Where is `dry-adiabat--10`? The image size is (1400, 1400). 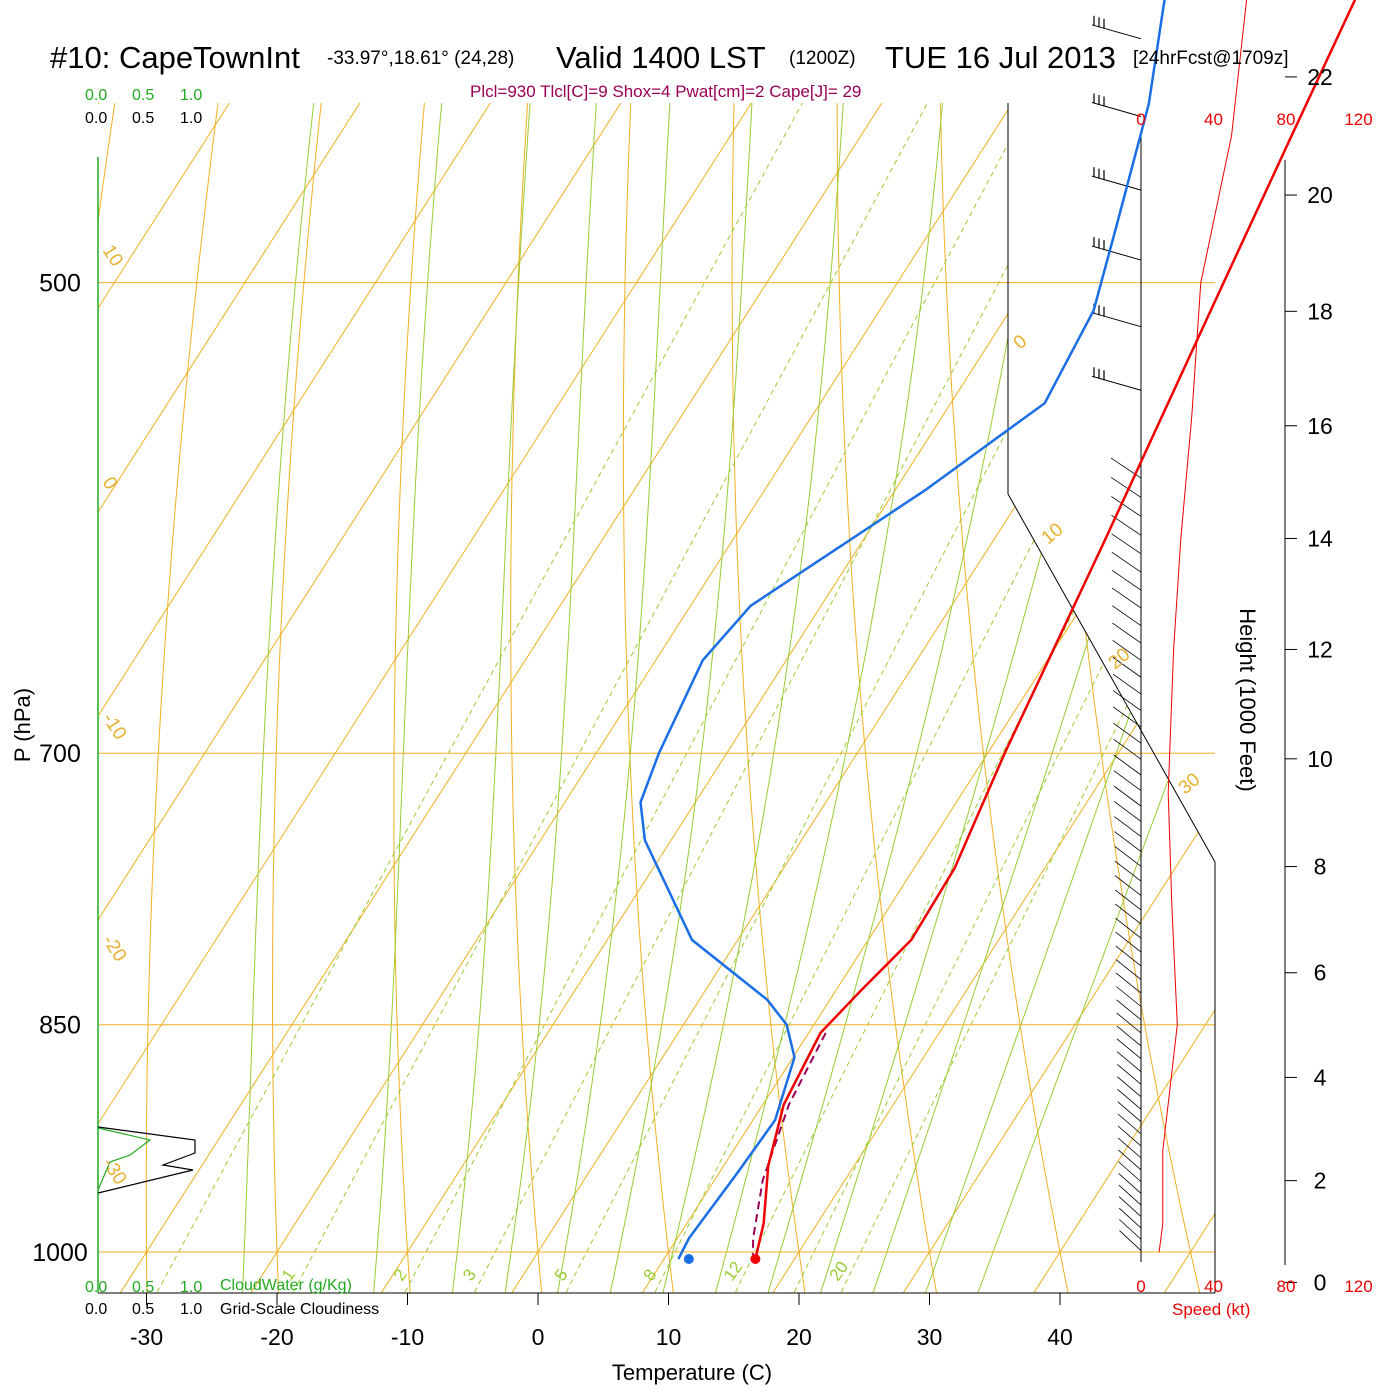
dry-adiabat--10 is located at coordinates (462, 698).